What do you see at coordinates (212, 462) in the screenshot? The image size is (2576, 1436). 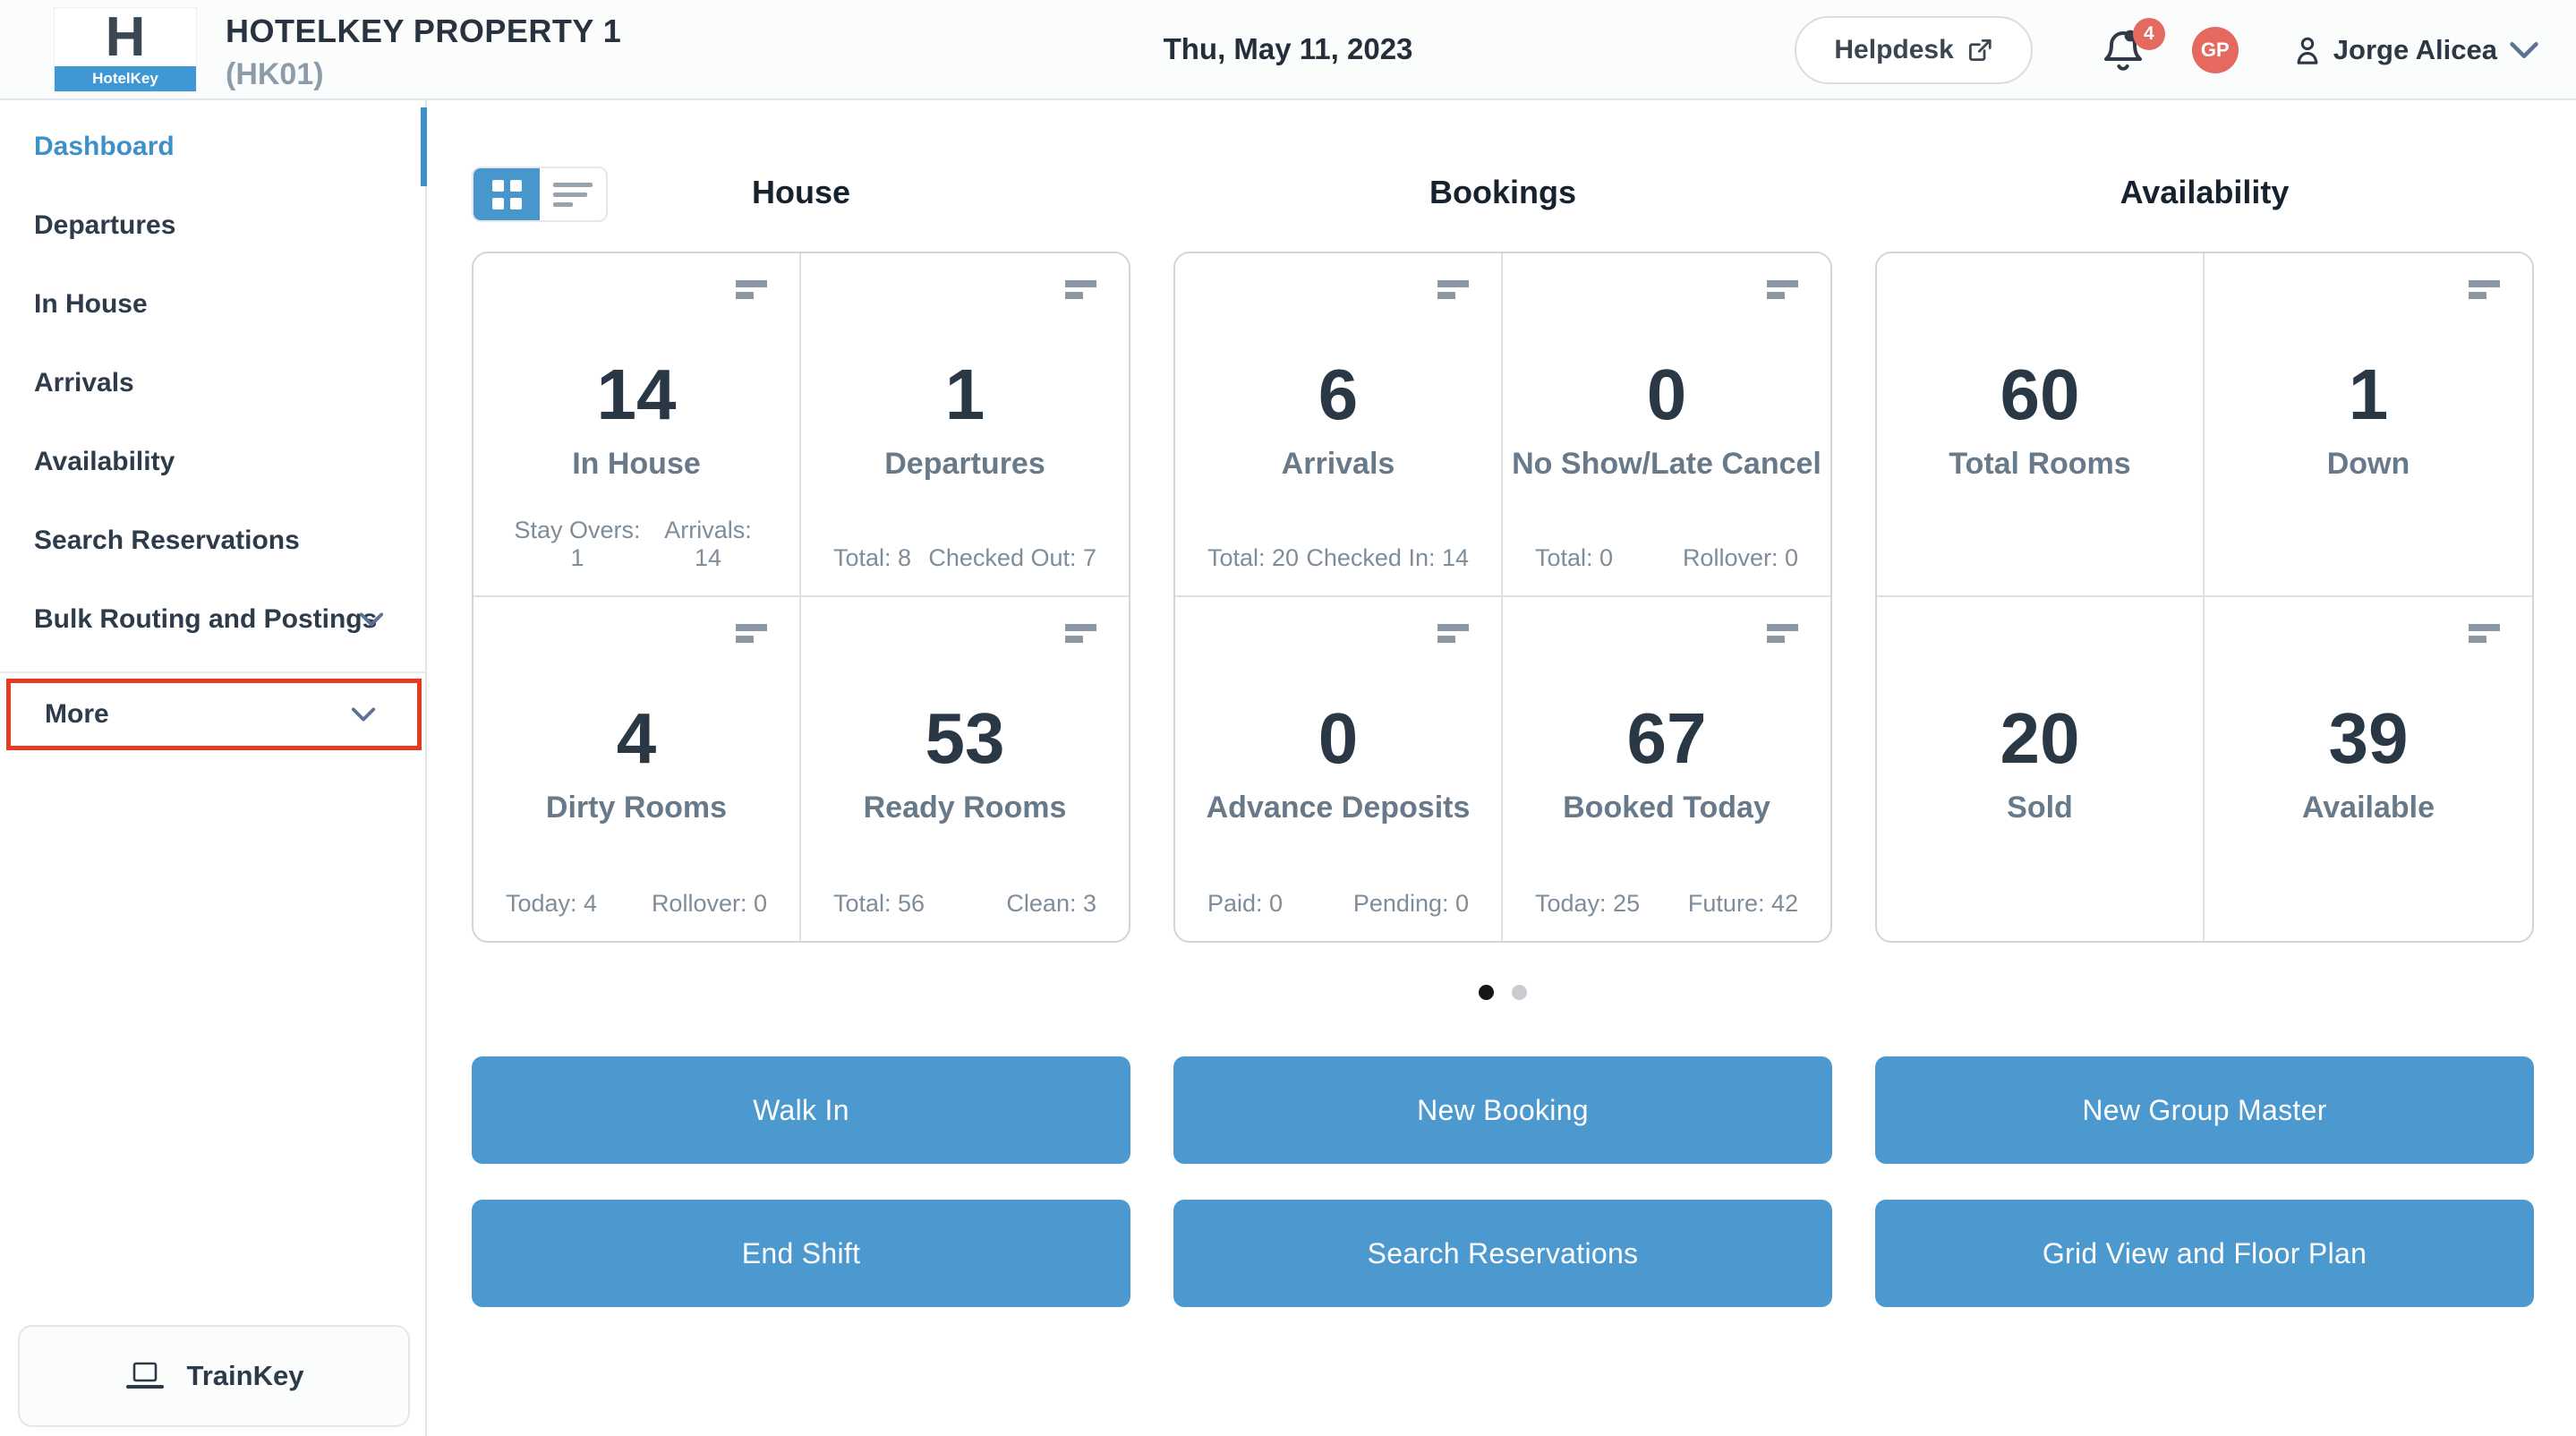 I see `sidebar-item-availability: Availability` at bounding box center [212, 462].